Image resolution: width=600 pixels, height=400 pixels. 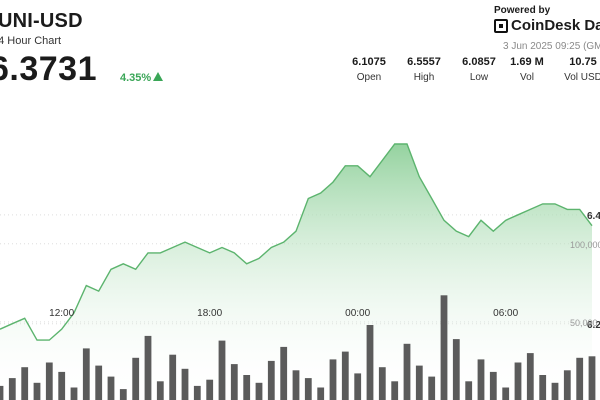 What do you see at coordinates (136, 78) in the screenshot?
I see `price-change: 4.35%` at bounding box center [136, 78].